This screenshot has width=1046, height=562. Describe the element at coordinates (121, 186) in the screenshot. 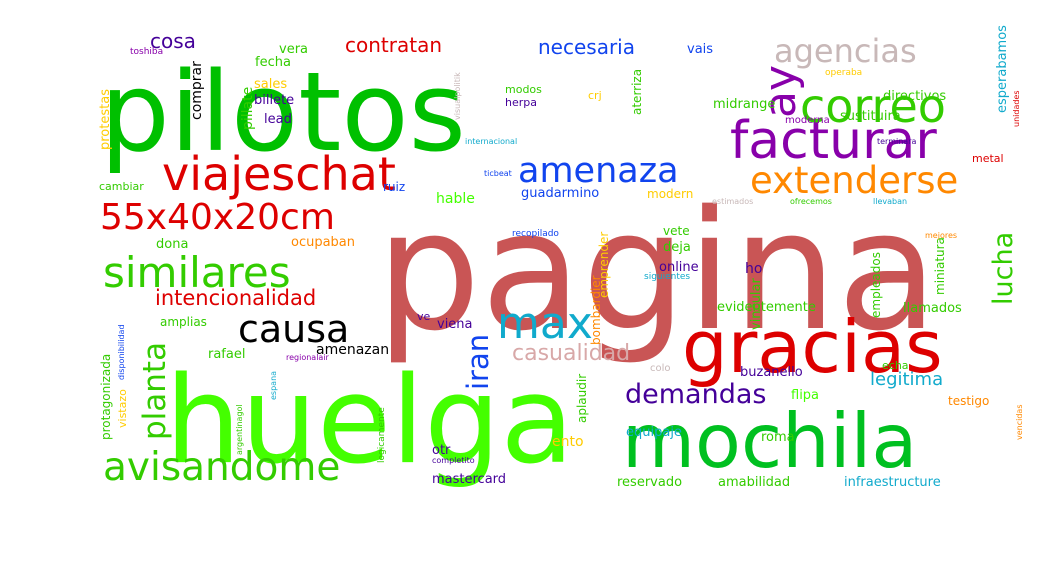

I see `cloud-word: cambiar` at that location.